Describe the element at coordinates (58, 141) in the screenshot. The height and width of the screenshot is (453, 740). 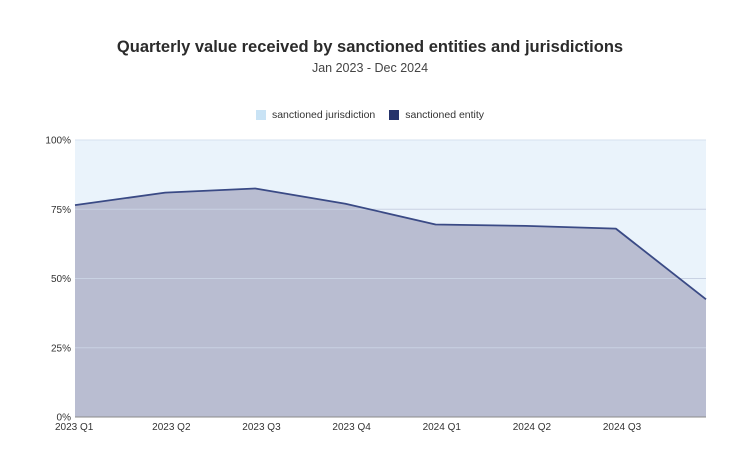
I see `y-tick-label: 100%` at that location.